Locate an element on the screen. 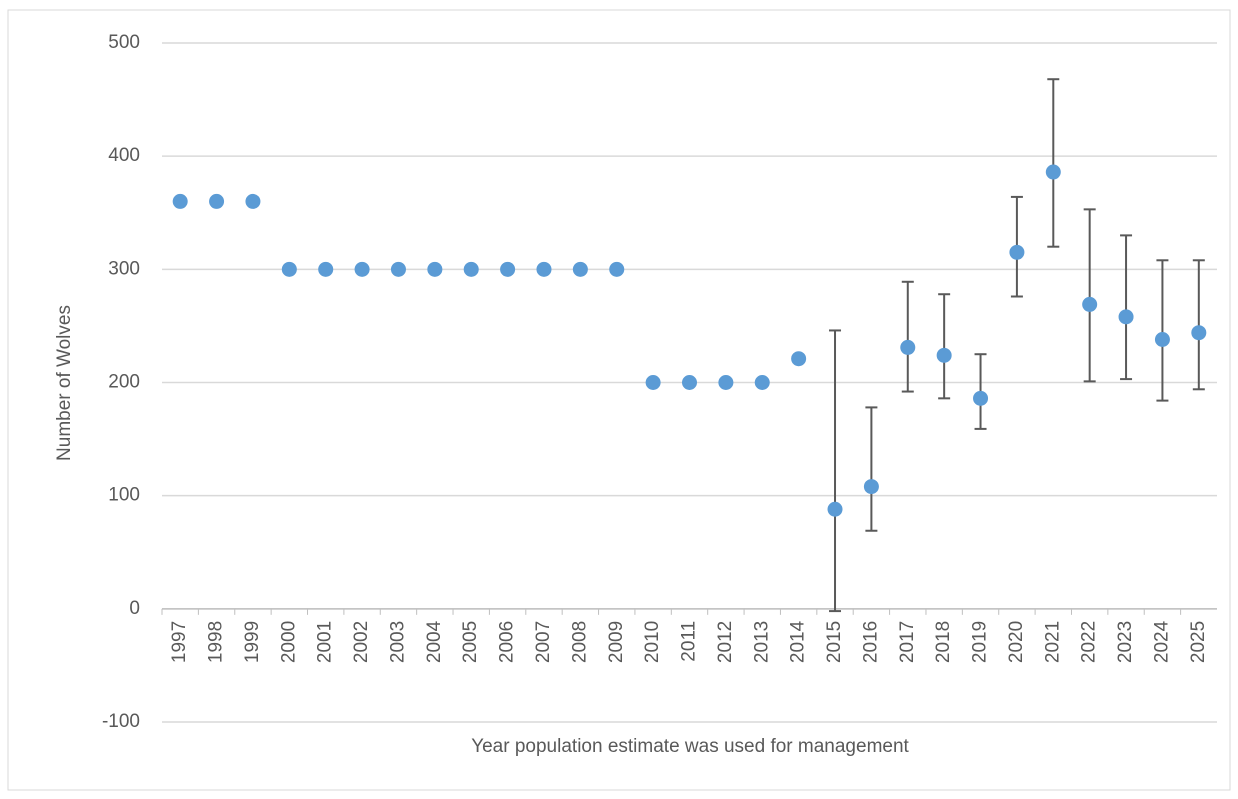 The image size is (1238, 799). x-tick-label: 2013 is located at coordinates (761, 642).